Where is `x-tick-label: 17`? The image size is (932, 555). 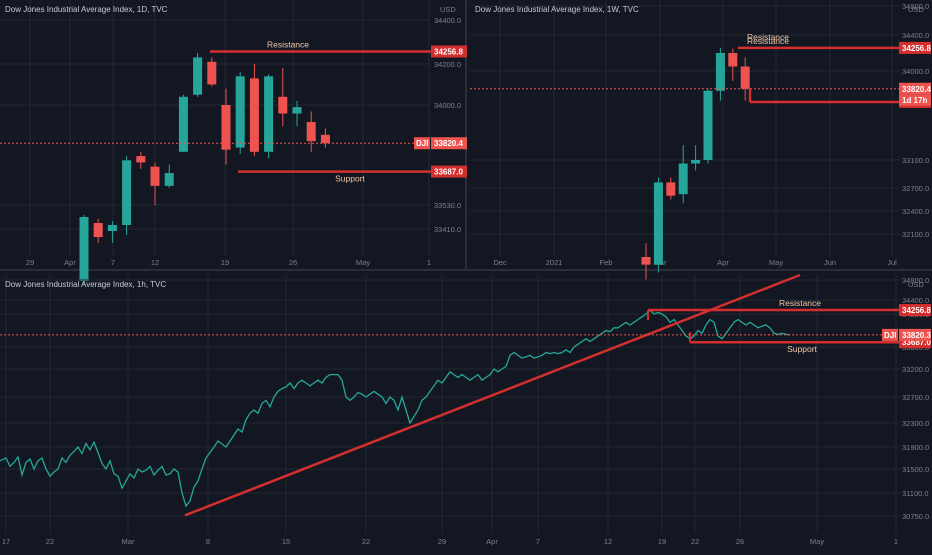 x-tick-label: 17 is located at coordinates (6, 541).